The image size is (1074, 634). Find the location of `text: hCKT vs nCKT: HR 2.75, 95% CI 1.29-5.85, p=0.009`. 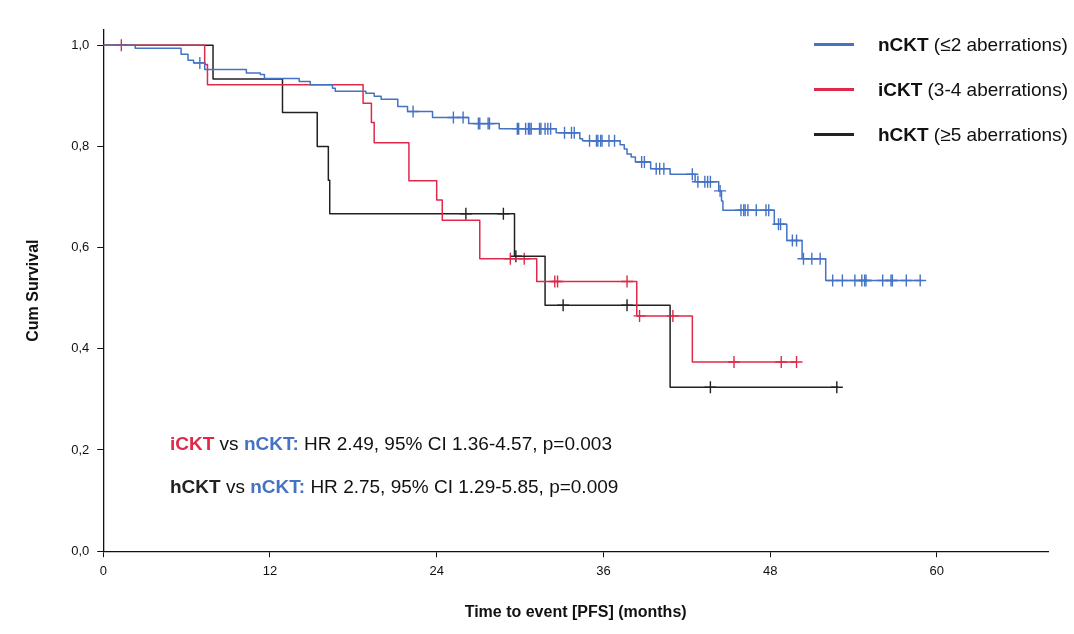

text: hCKT vs nCKT: HR 2.75, 95% CI 1.29-5.85, p=0.009 is located at coordinates (394, 486).